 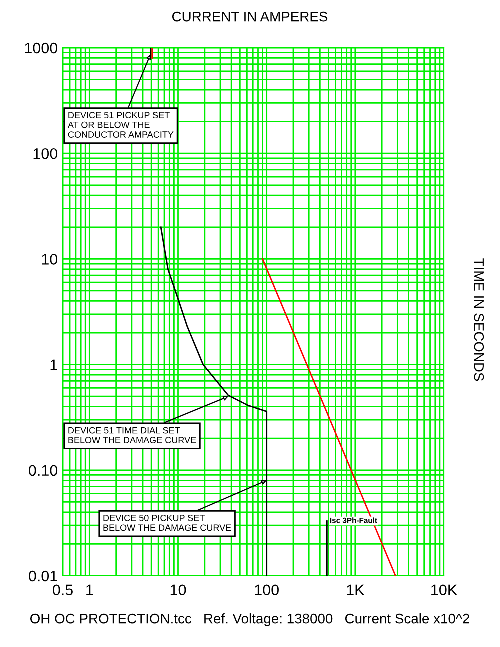 I want to click on x-tick-label: 10K, so click(x=445, y=590).